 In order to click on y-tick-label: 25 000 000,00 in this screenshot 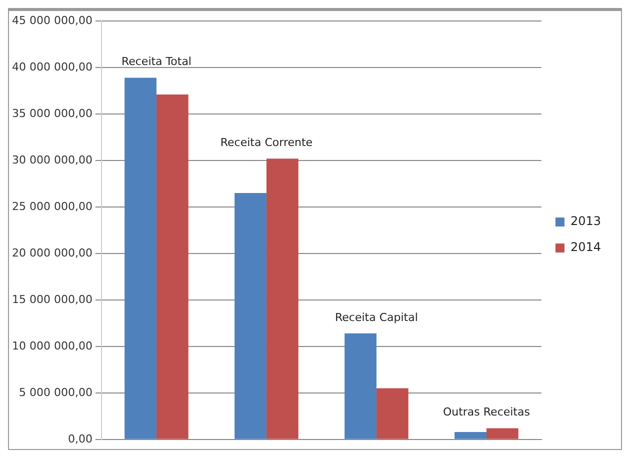, I will do `click(52, 206)`.